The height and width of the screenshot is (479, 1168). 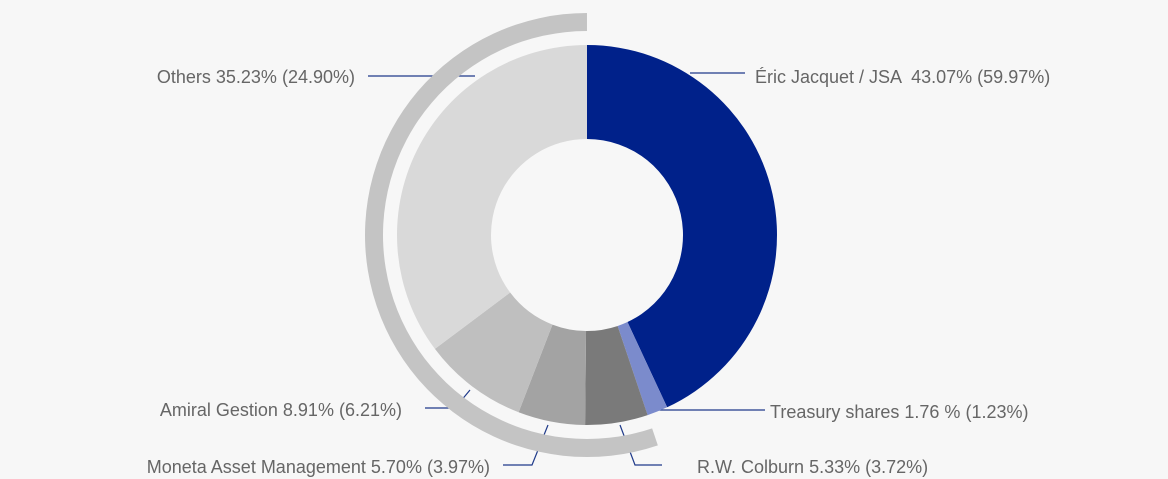 I want to click on slice-label: Others 35.23% (24.90%), so click(x=256, y=77).